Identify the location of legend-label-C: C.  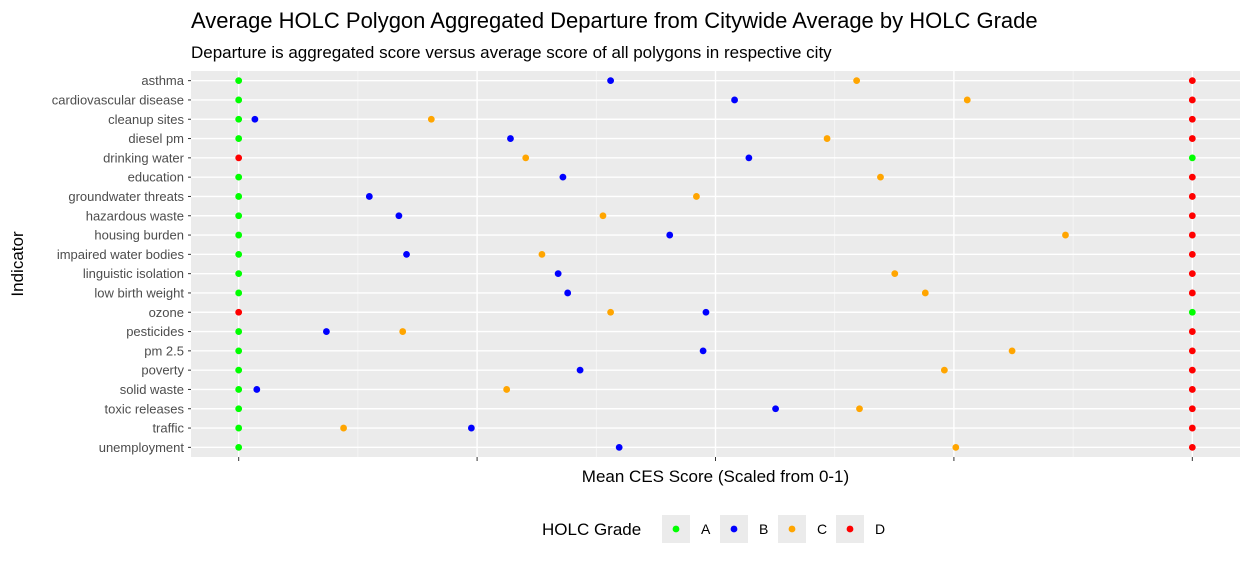
(822, 529).